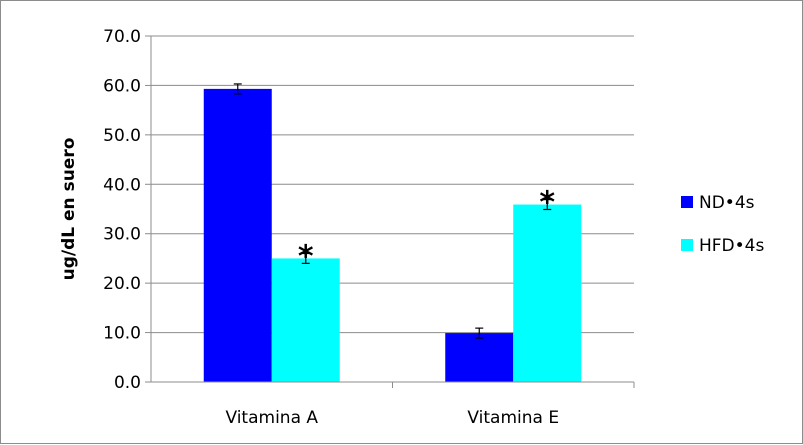 Image resolution: width=803 pixels, height=445 pixels. What do you see at coordinates (122, 235) in the screenshot?
I see `y-tick-label: 30.0` at bounding box center [122, 235].